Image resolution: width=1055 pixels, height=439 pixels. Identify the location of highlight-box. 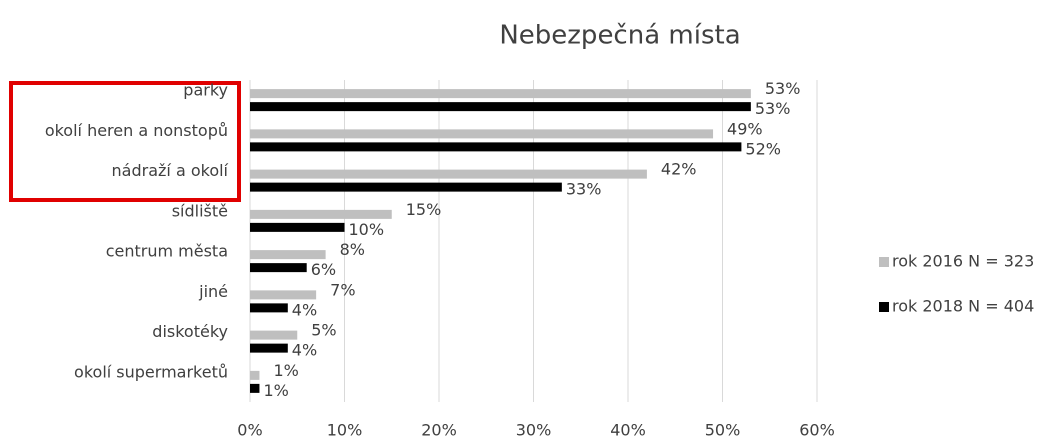
(125, 141).